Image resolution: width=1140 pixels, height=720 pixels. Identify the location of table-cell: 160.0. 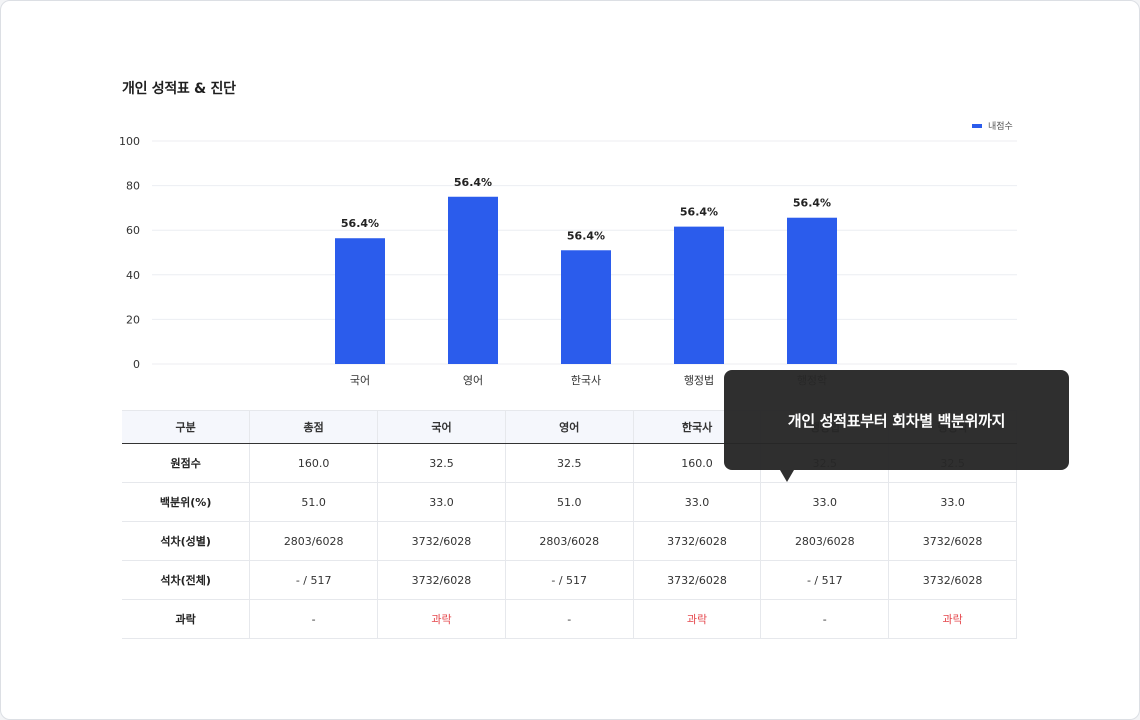
(314, 463).